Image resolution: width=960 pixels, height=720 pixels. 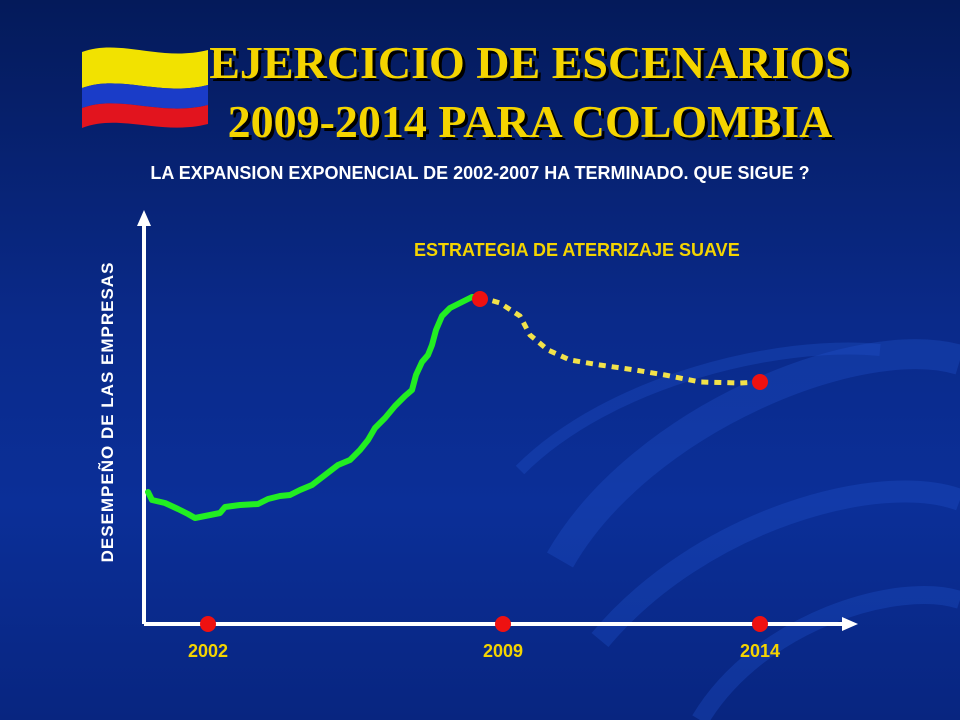 I want to click on x-tick-2009: 2009, so click(x=503, y=651).